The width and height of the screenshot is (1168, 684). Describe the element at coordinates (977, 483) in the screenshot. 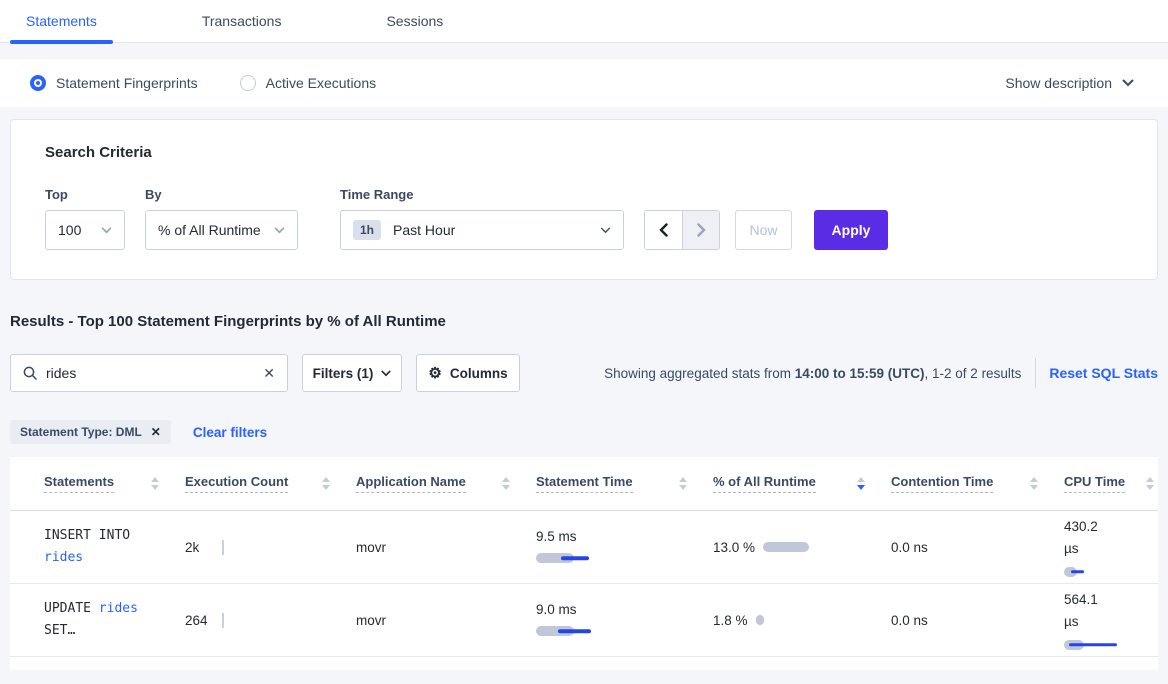

I see `column-header-contention-time: Contention Time` at that location.